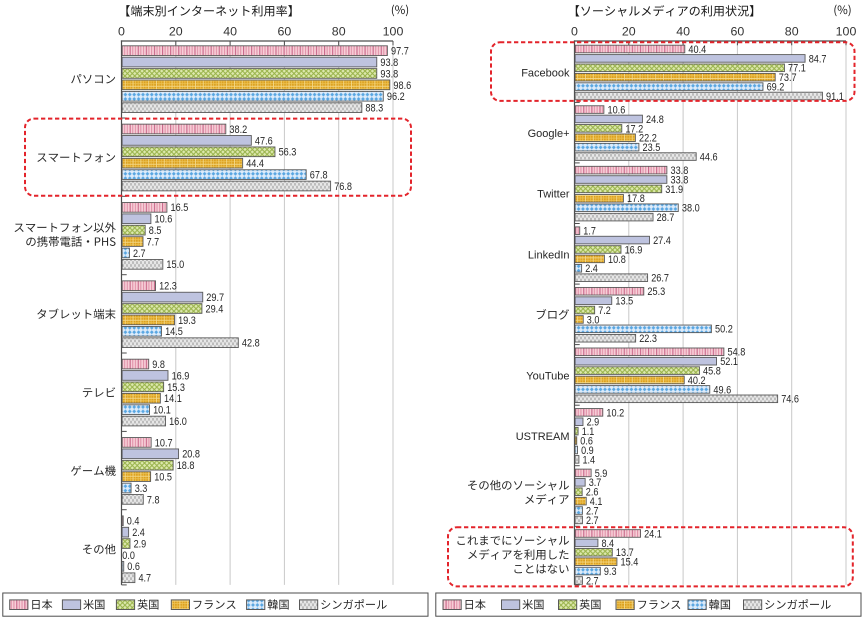 This screenshot has height=619, width=864. Describe the element at coordinates (191, 455) in the screenshot. I see `svg-text: 20.8` at that location.